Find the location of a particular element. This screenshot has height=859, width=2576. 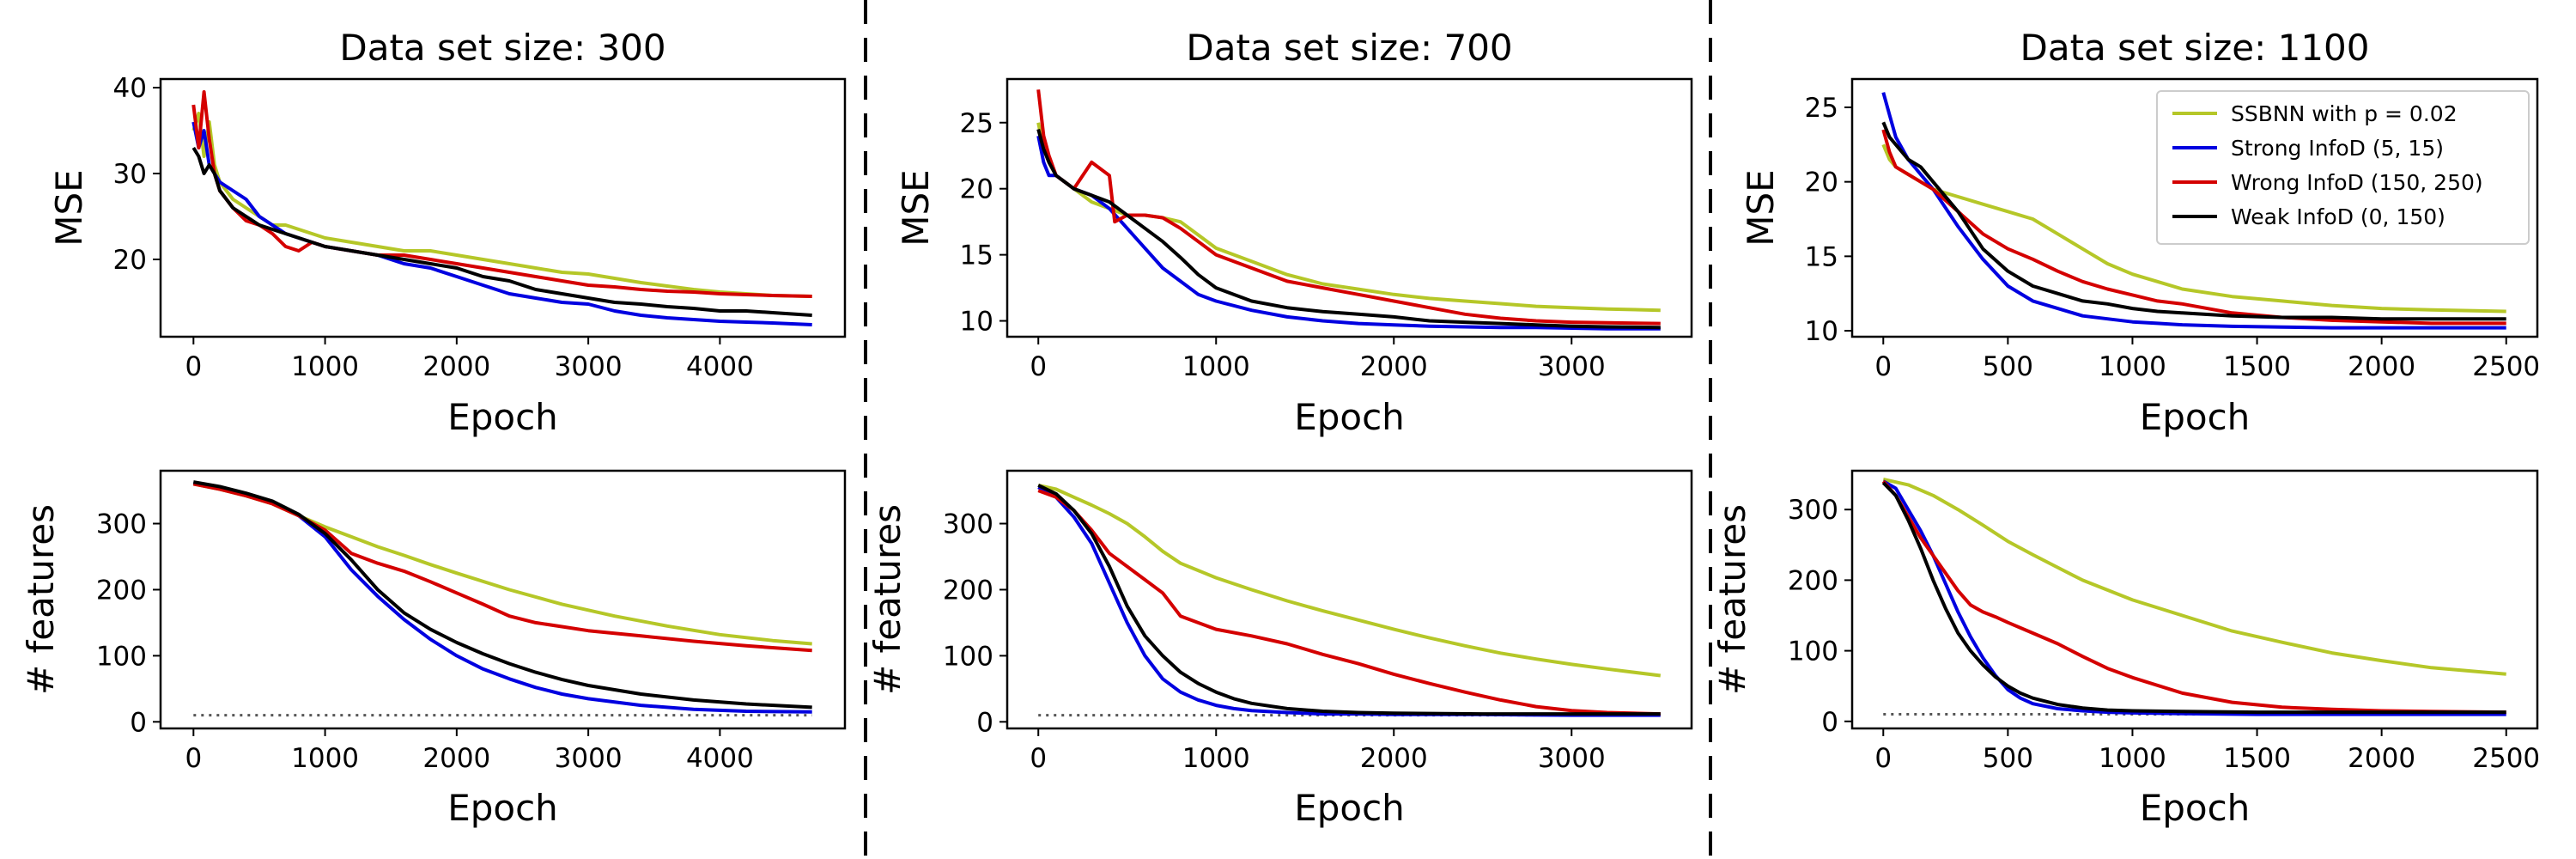

chart-title: Data set size: 300 is located at coordinates (502, 48).